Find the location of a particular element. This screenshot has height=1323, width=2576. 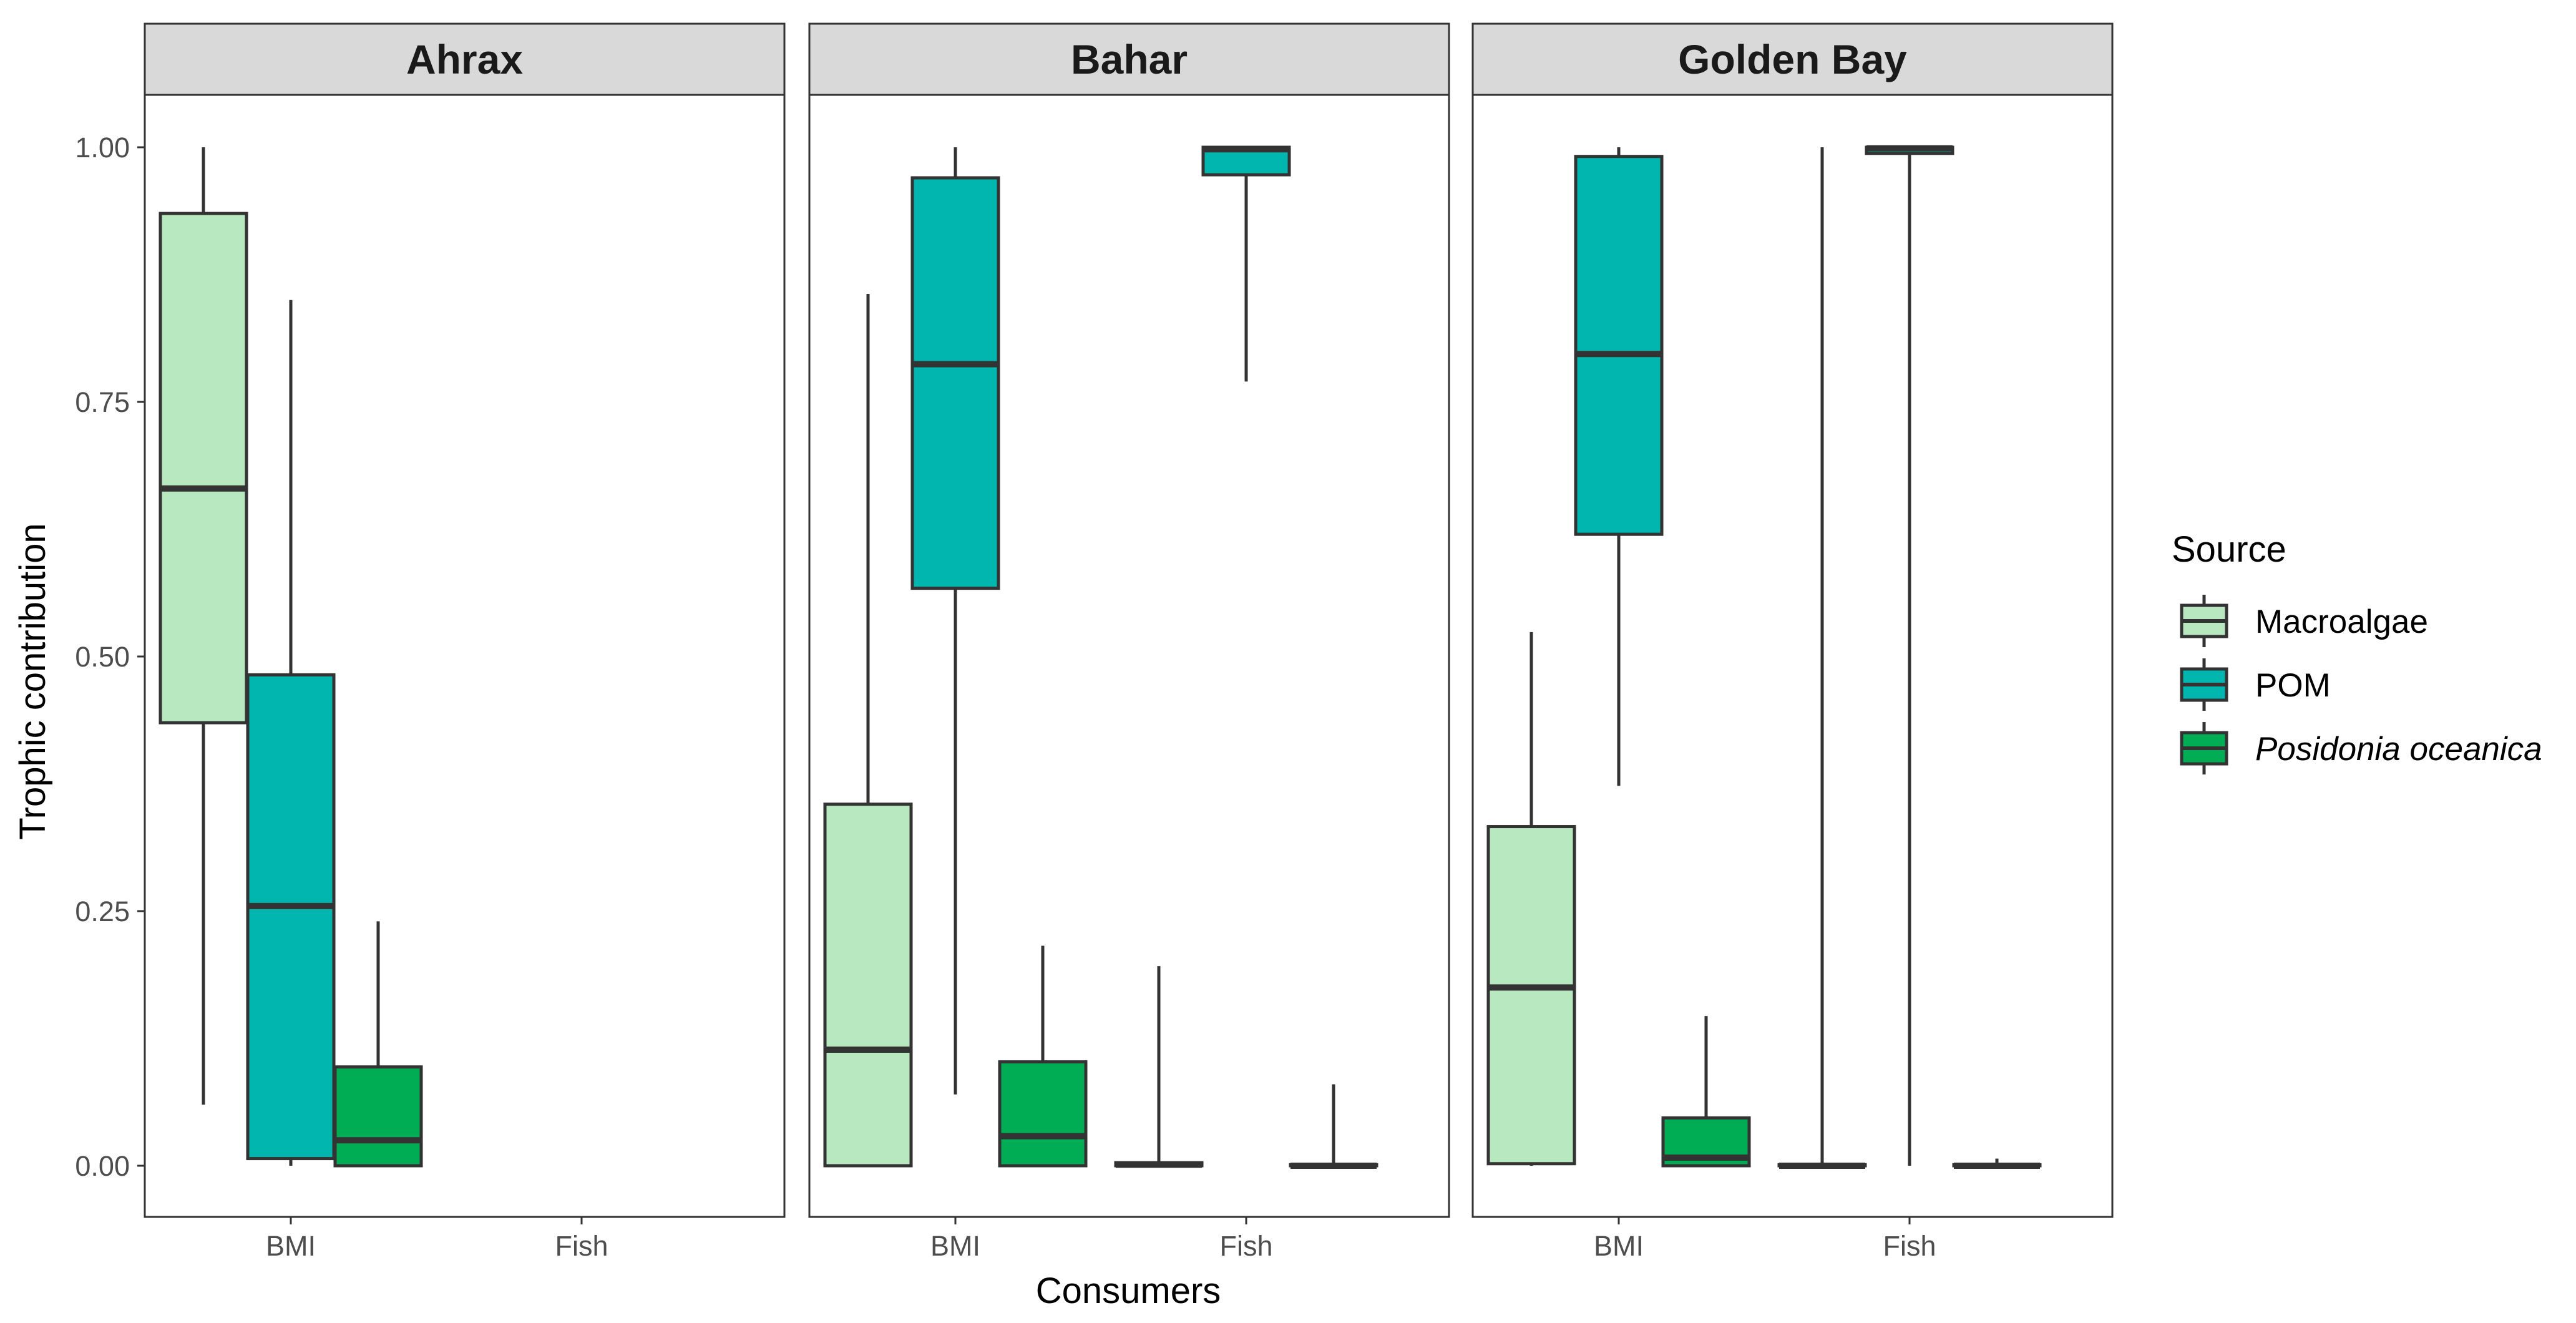

legend-item-macroalgae: Macroalgae is located at coordinates (2304, 621).